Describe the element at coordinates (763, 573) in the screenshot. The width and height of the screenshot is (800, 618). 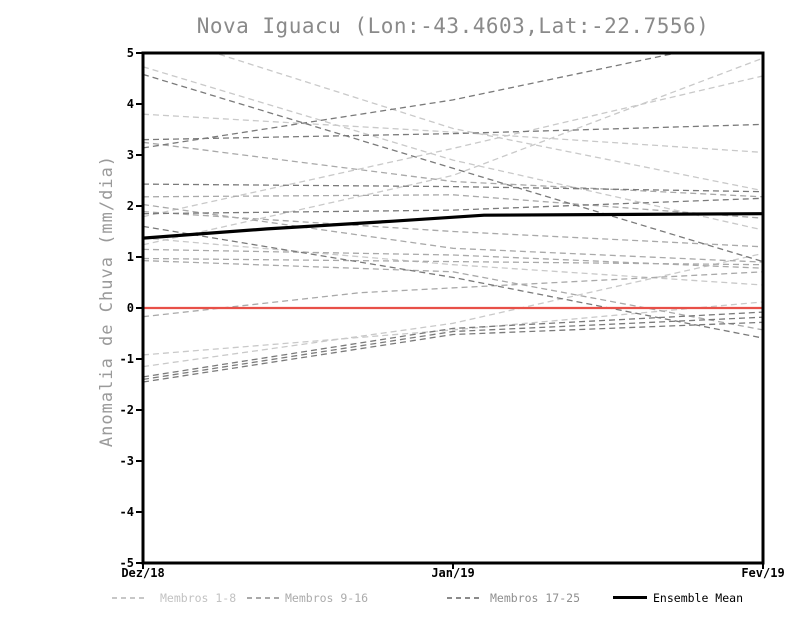
I see `x-tick-label: Fev/19` at that location.